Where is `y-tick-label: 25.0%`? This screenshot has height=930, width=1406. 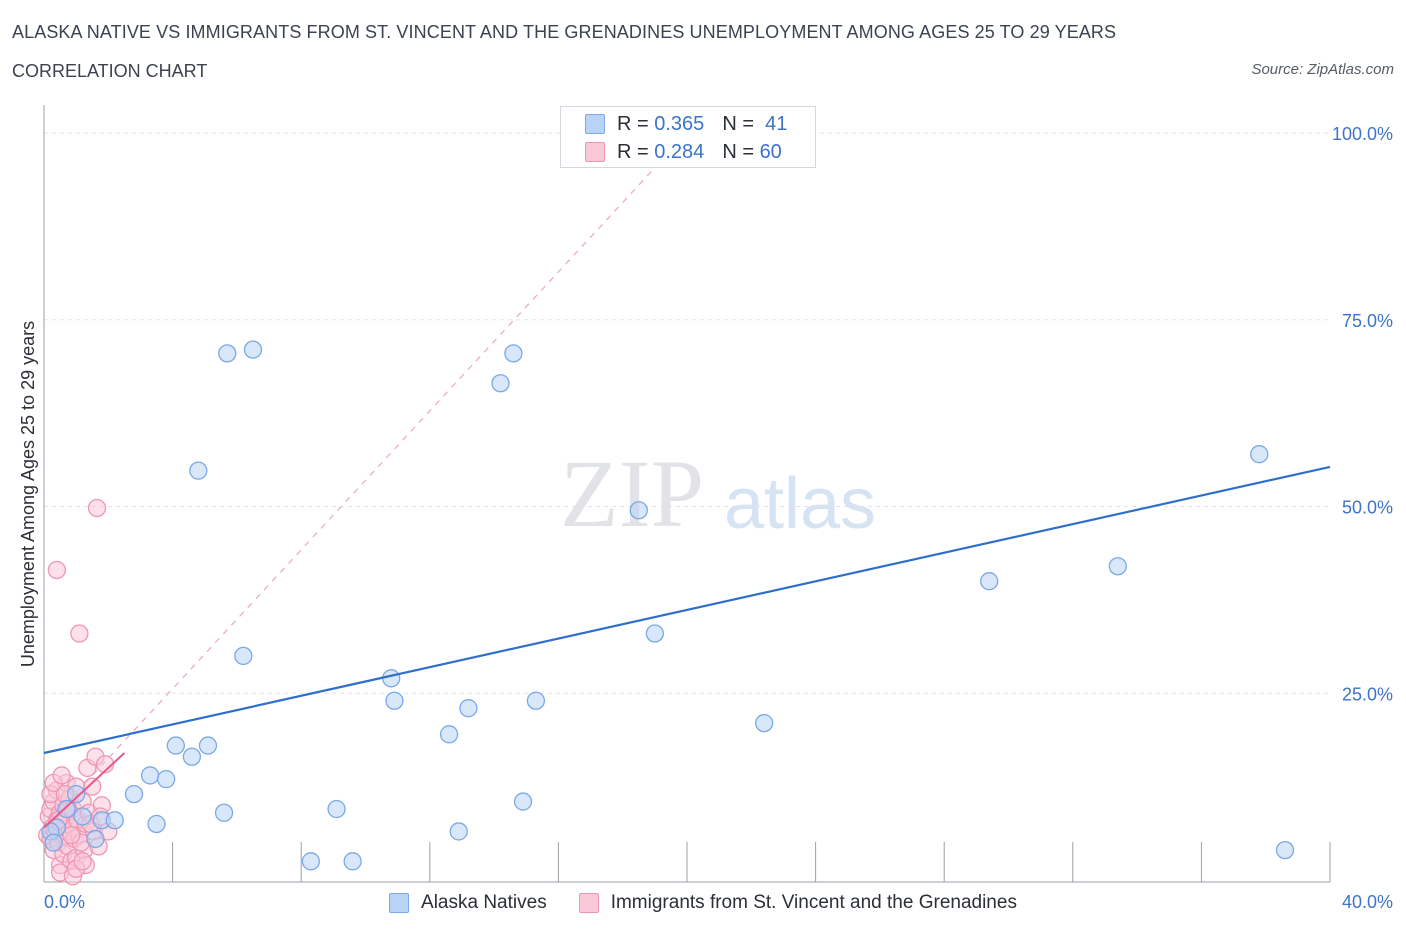
y-tick-label: 25.0% is located at coordinates (1367, 694).